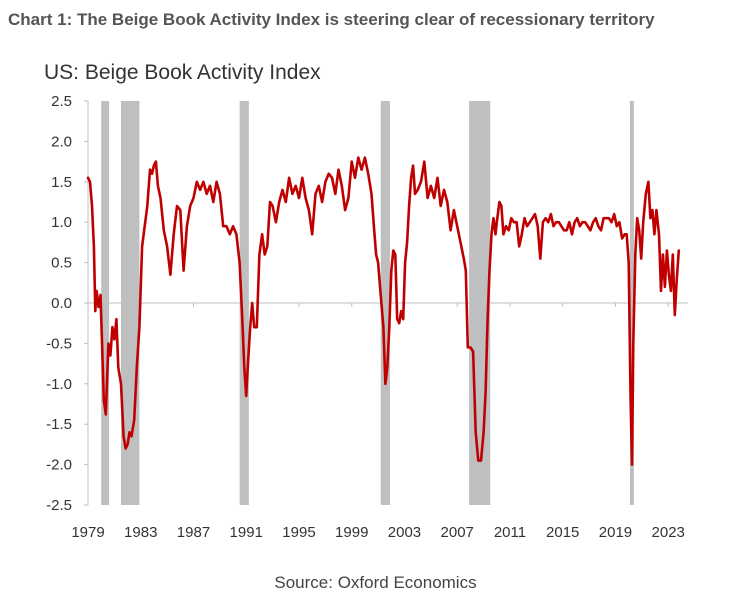  What do you see at coordinates (182, 72) in the screenshot?
I see `chart-title: US: Beige Book Activity Index` at bounding box center [182, 72].